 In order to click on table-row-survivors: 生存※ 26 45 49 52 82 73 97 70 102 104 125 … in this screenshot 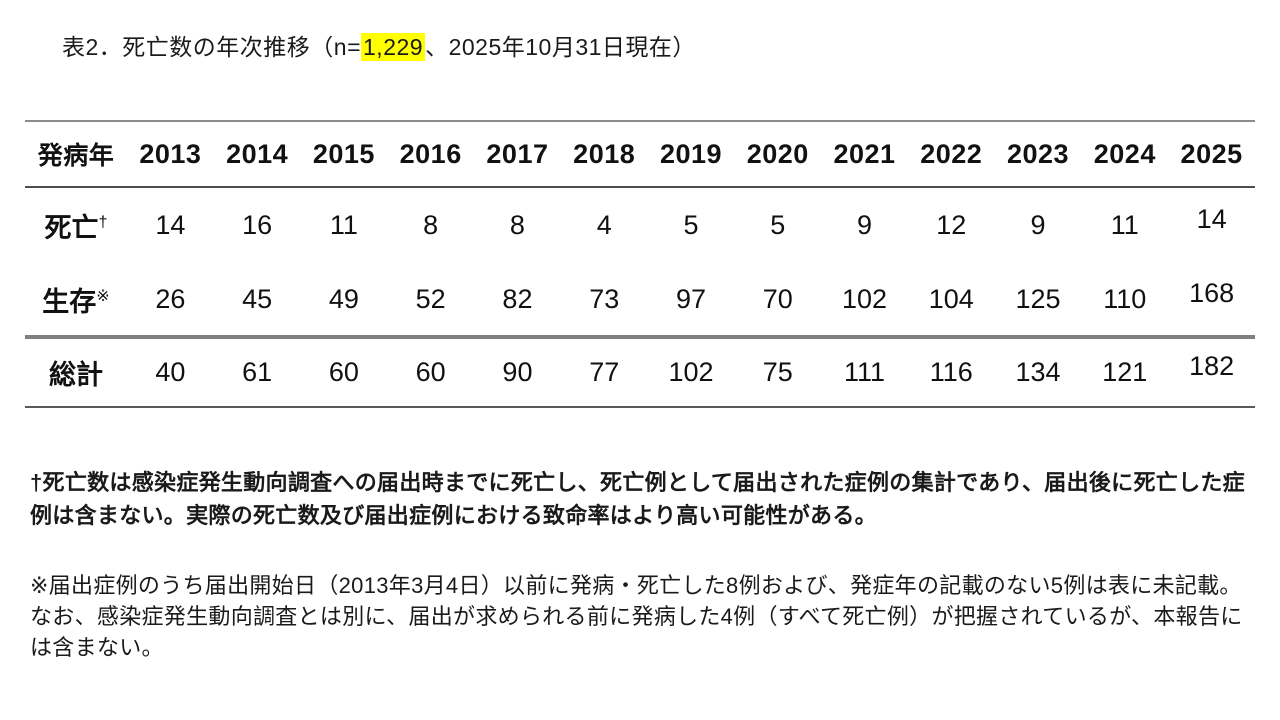, I will do `click(640, 300)`.